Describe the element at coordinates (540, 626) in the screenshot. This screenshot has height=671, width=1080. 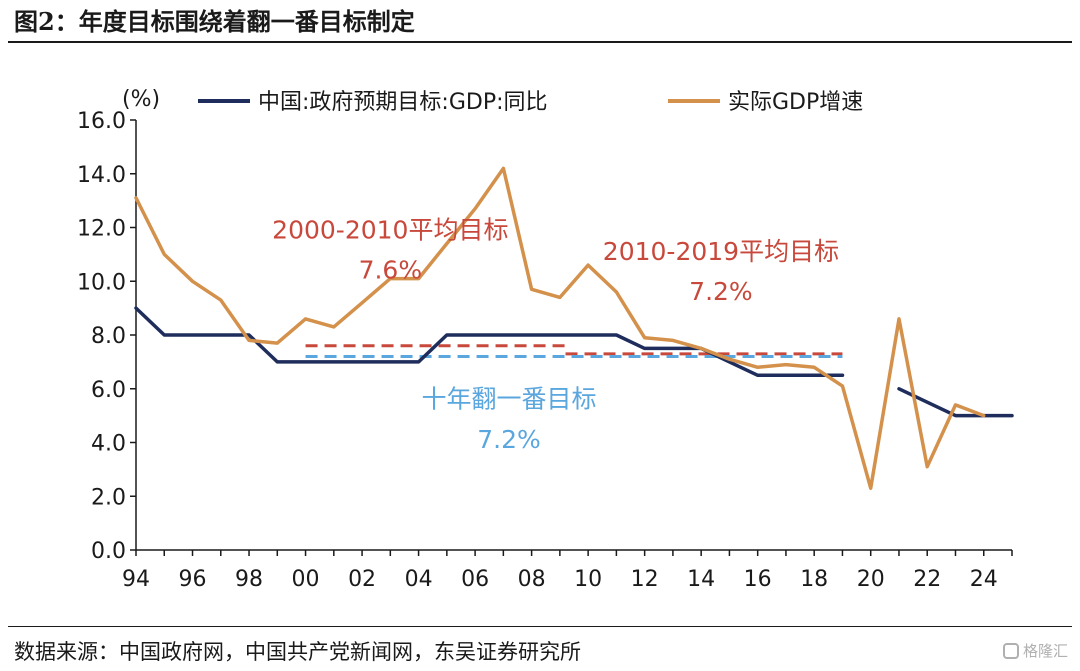
I see `source-rule` at that location.